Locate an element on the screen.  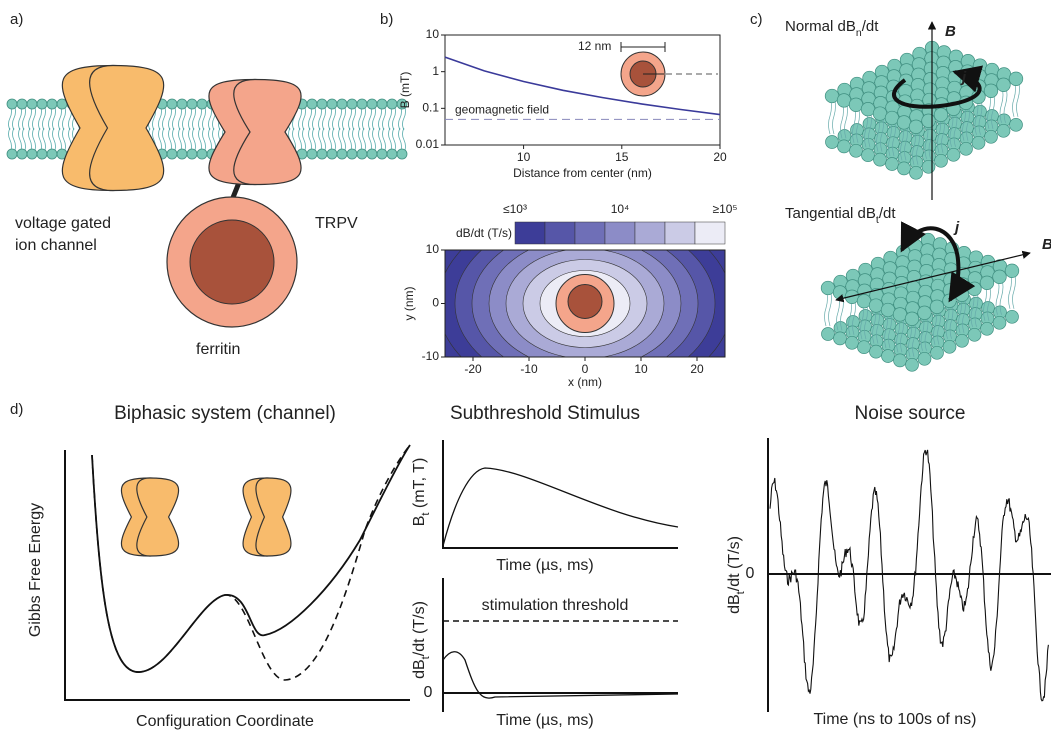
axis is located at coordinates (560, 494).